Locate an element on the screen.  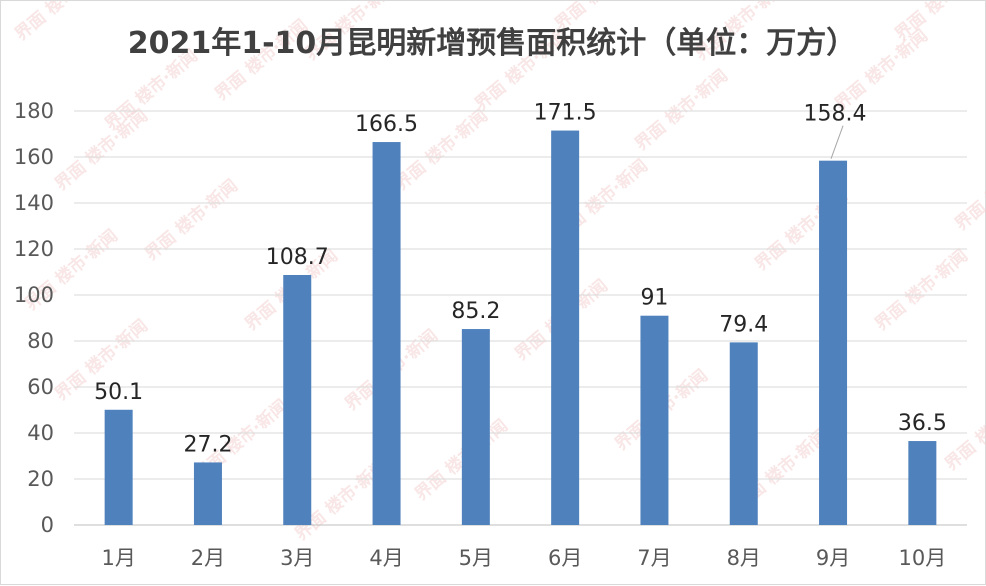
y-tick-label: 140 is located at coordinates (34, 203).